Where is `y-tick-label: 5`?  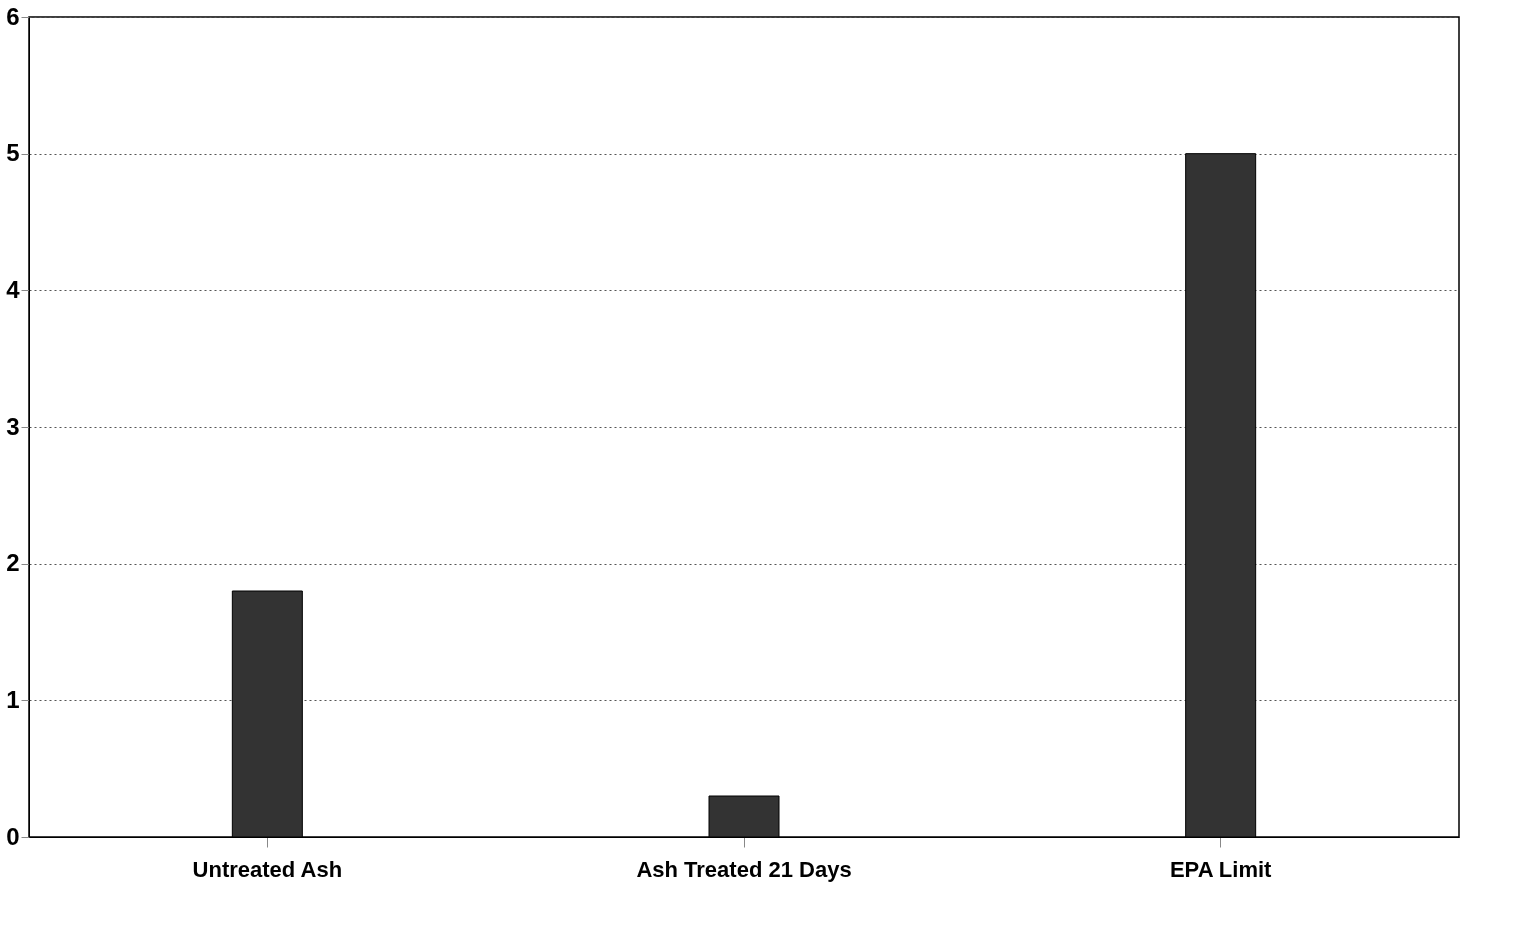
y-tick-label: 5 is located at coordinates (13, 153).